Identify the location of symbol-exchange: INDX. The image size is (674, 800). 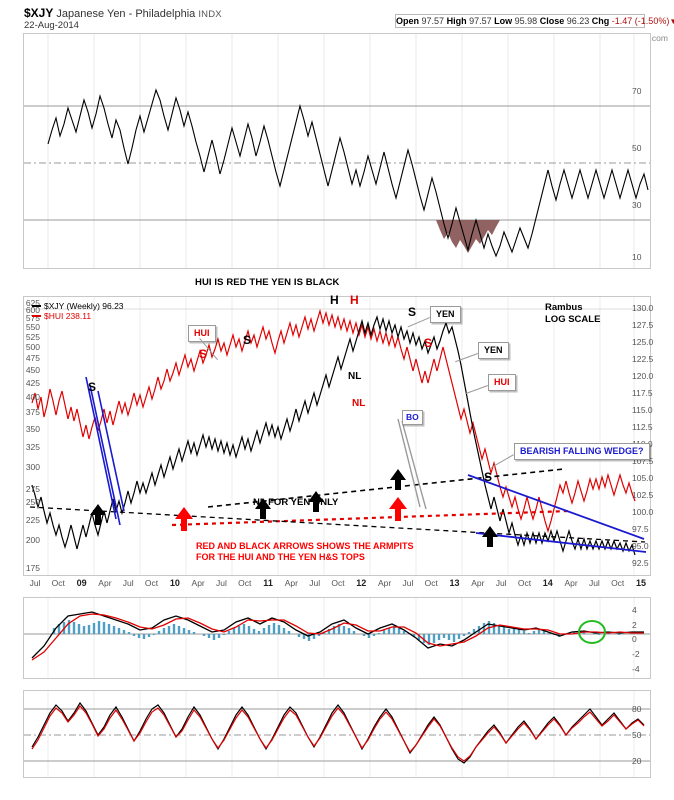
(210, 14).